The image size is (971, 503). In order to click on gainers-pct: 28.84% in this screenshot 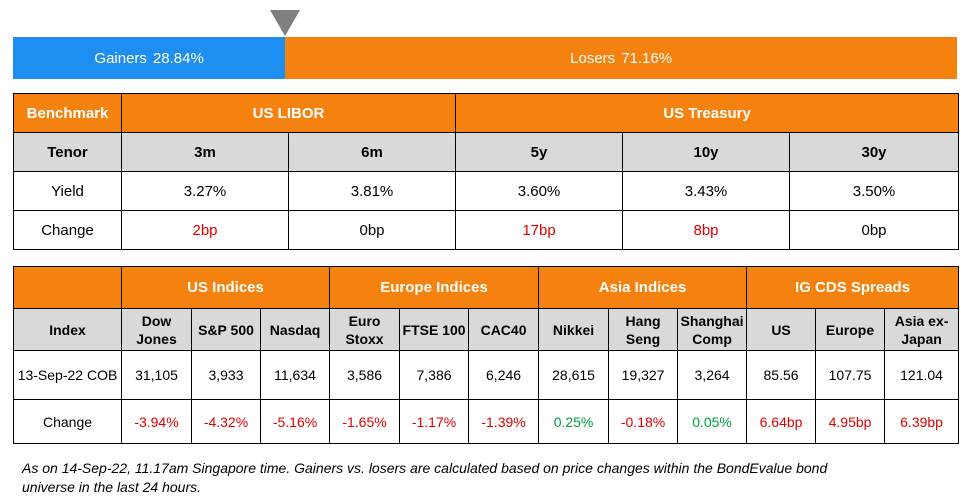, I will do `click(178, 58)`.